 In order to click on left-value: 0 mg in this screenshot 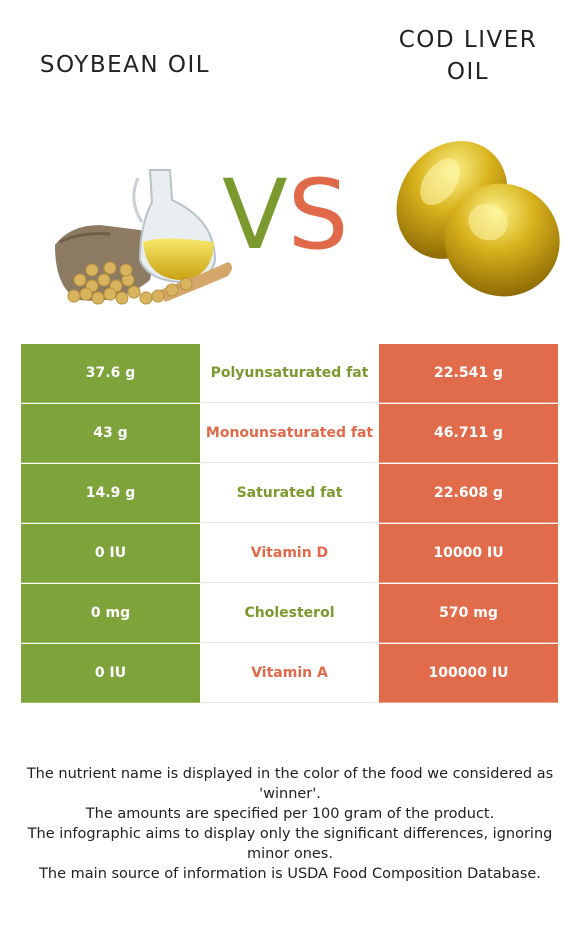, I will do `click(110, 613)`.